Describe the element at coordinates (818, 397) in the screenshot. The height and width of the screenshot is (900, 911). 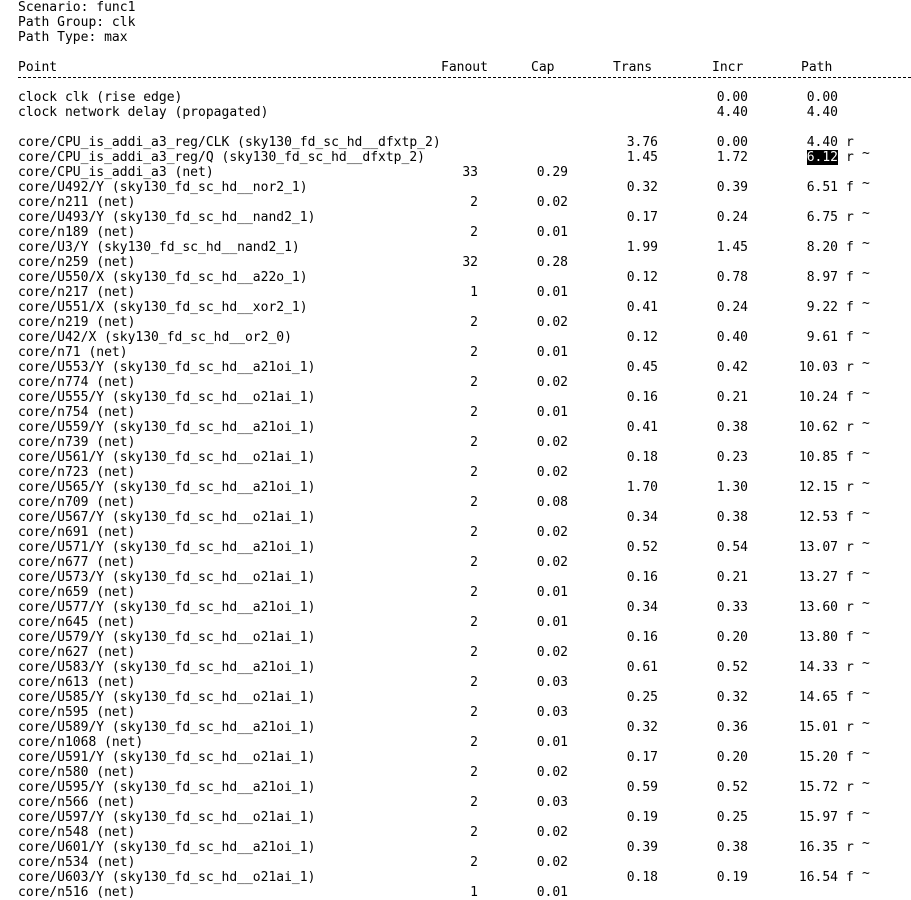
I see `path-cell: 10.24` at that location.